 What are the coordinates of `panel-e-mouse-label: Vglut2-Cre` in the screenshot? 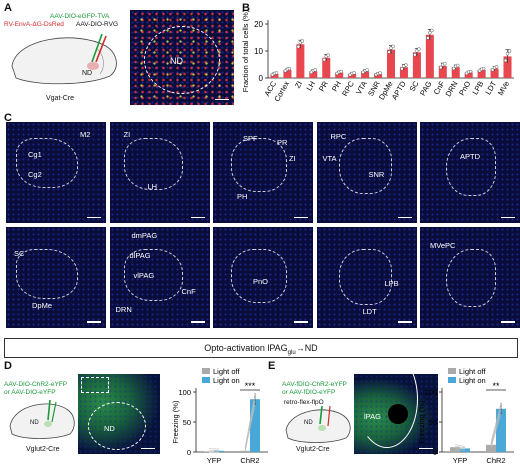 It's located at (313, 449).